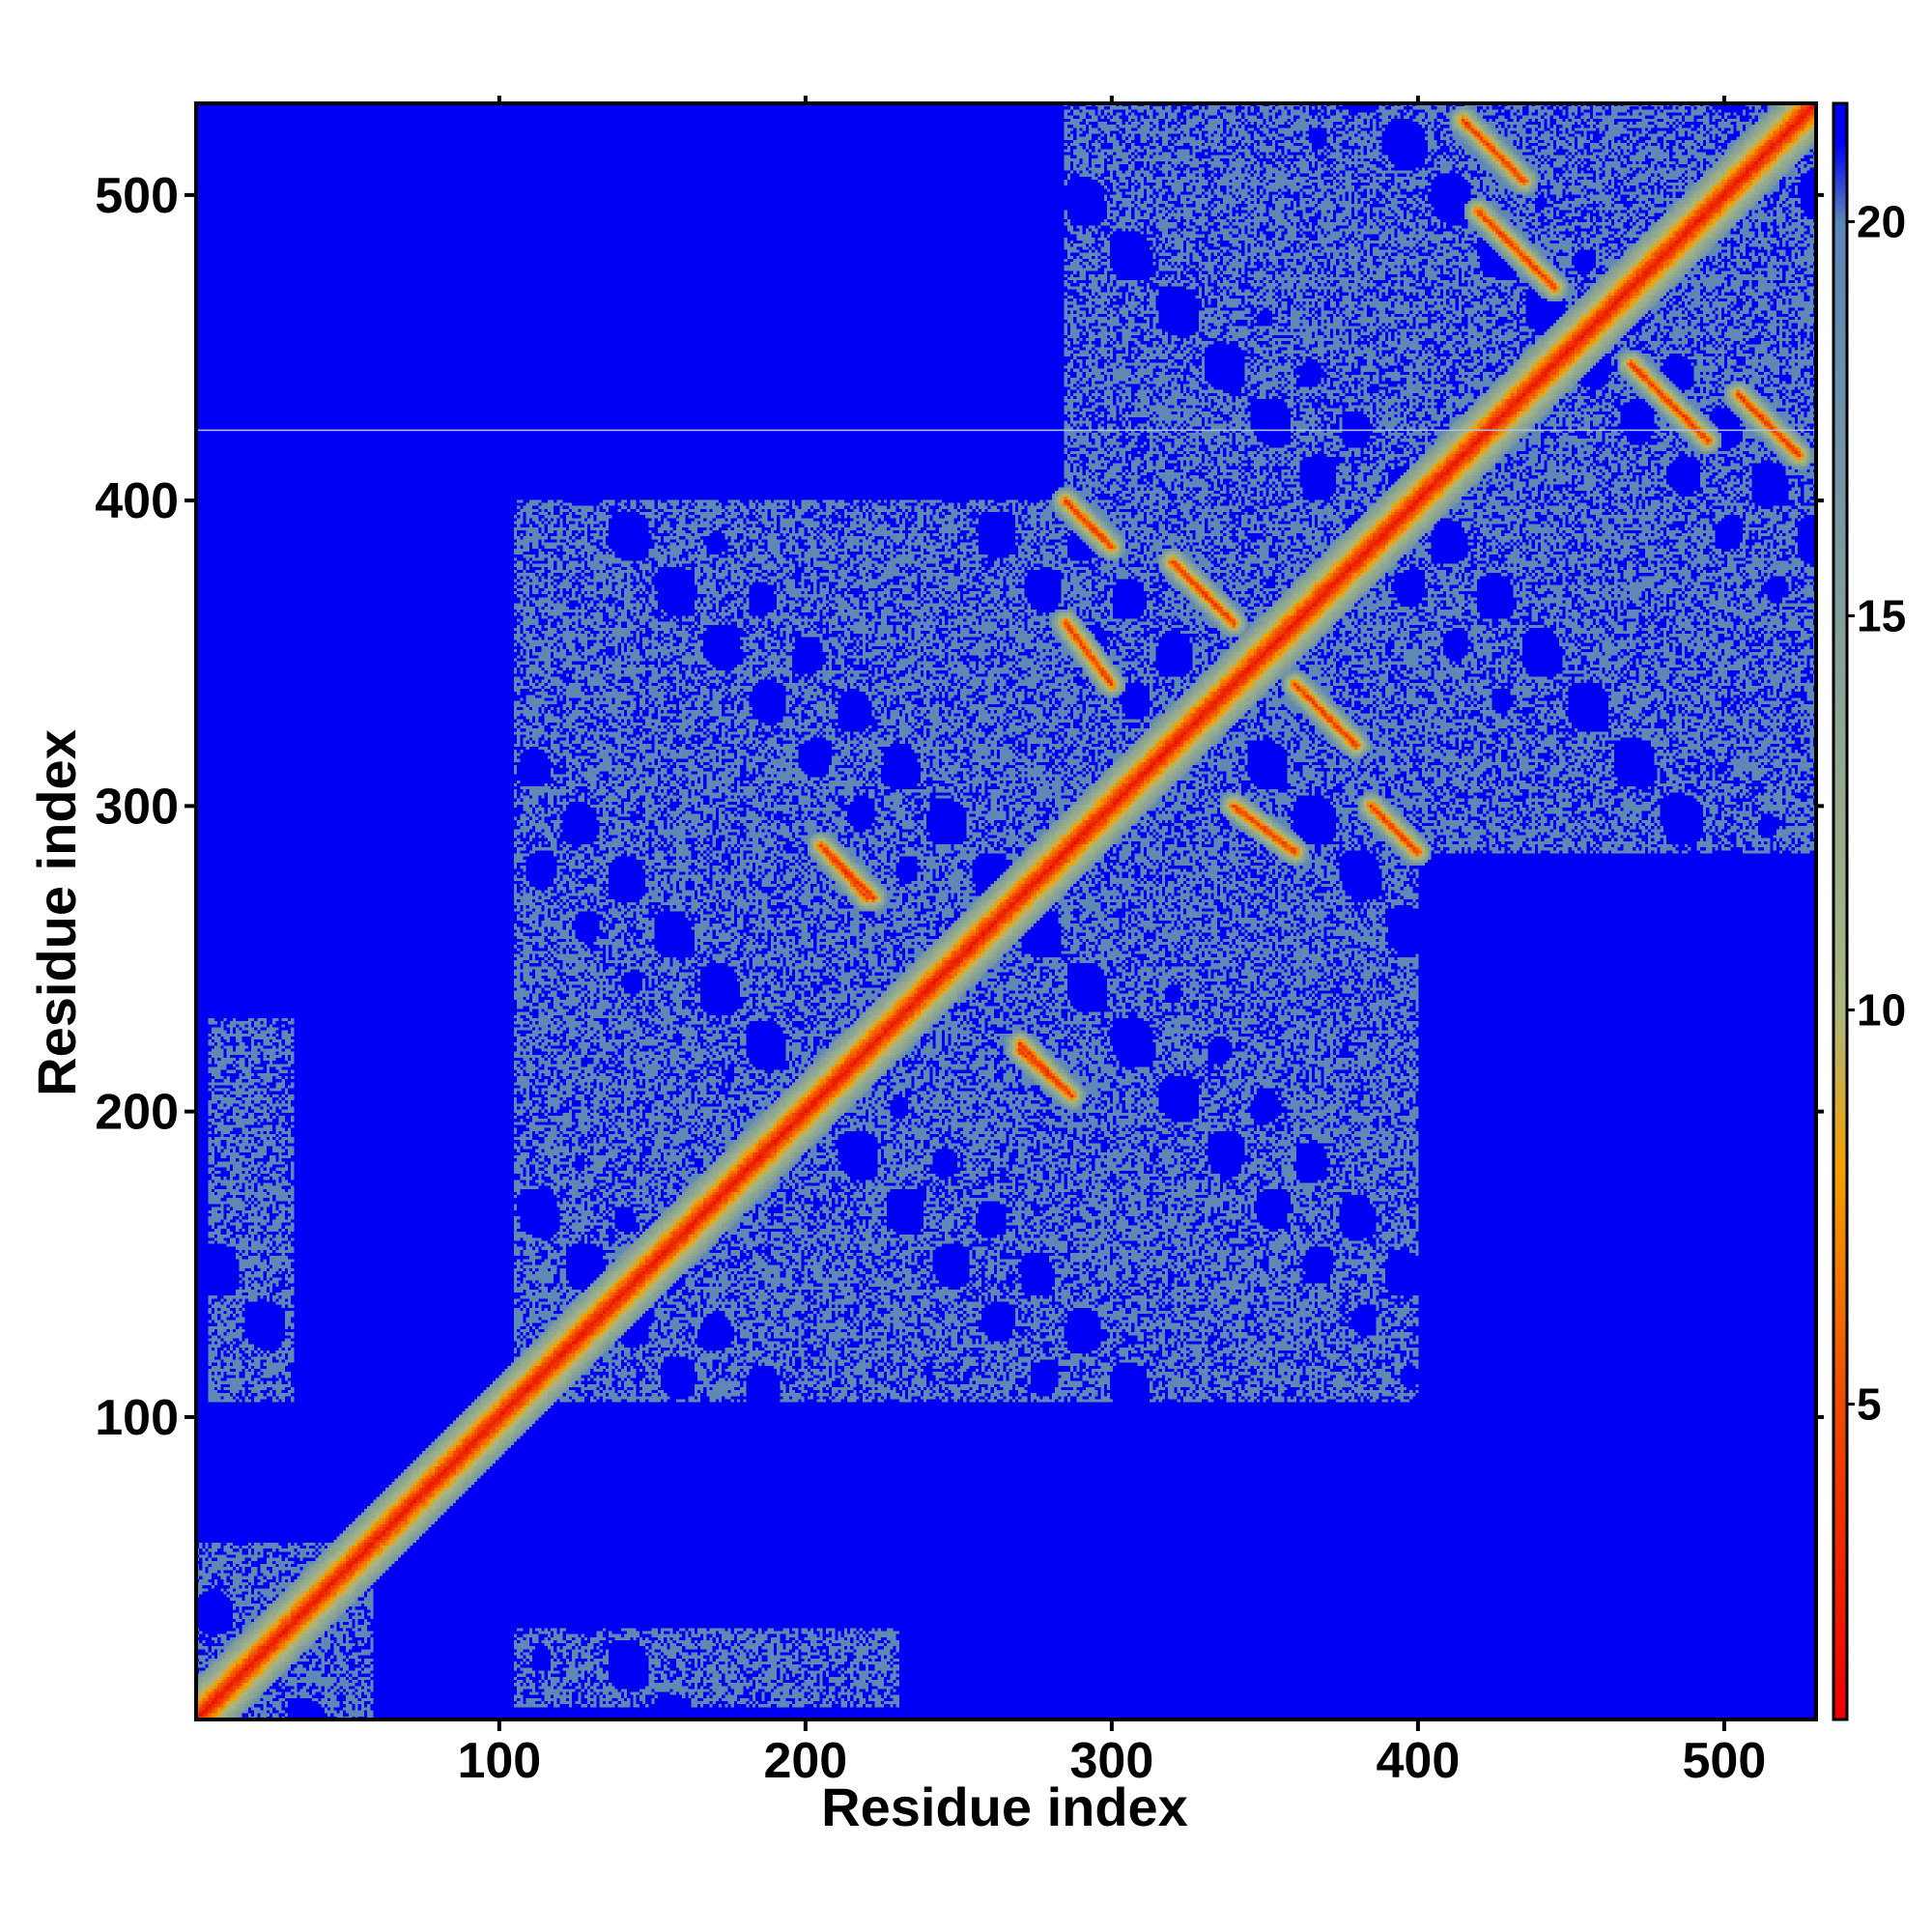  I want to click on colorbar: 5 10 15 20, so click(1869, 911).